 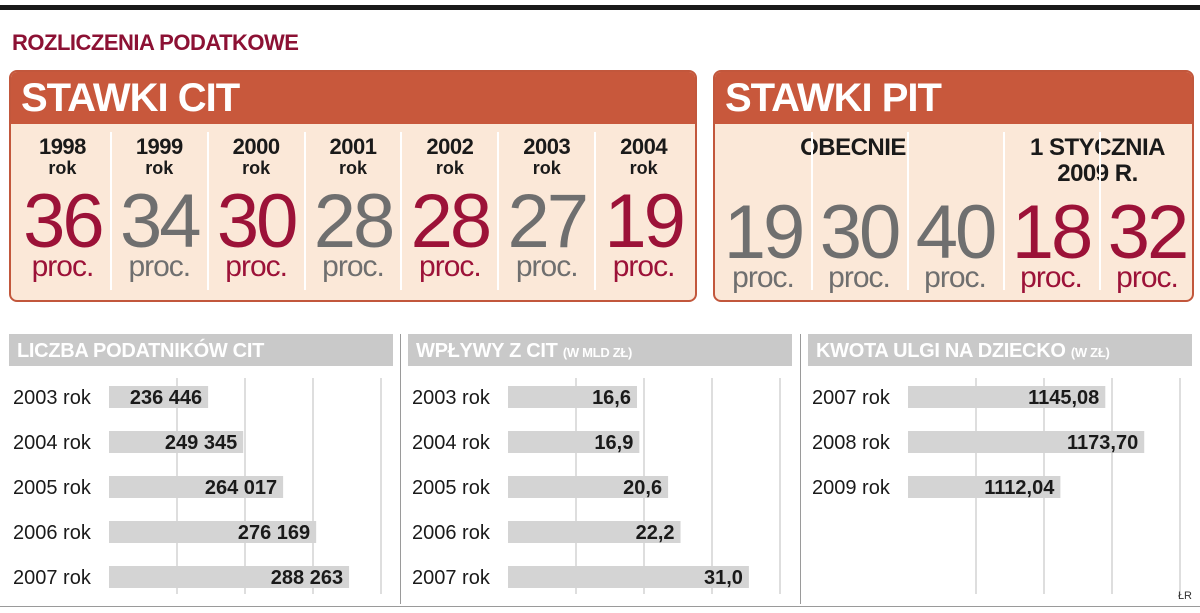 What do you see at coordinates (956, 232) in the screenshot?
I see `pit-current-rate: 40` at bounding box center [956, 232].